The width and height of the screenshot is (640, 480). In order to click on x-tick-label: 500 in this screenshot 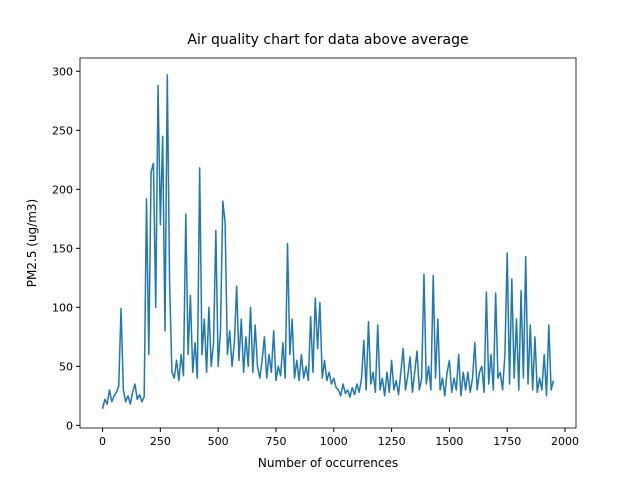, I will do `click(218, 441)`.